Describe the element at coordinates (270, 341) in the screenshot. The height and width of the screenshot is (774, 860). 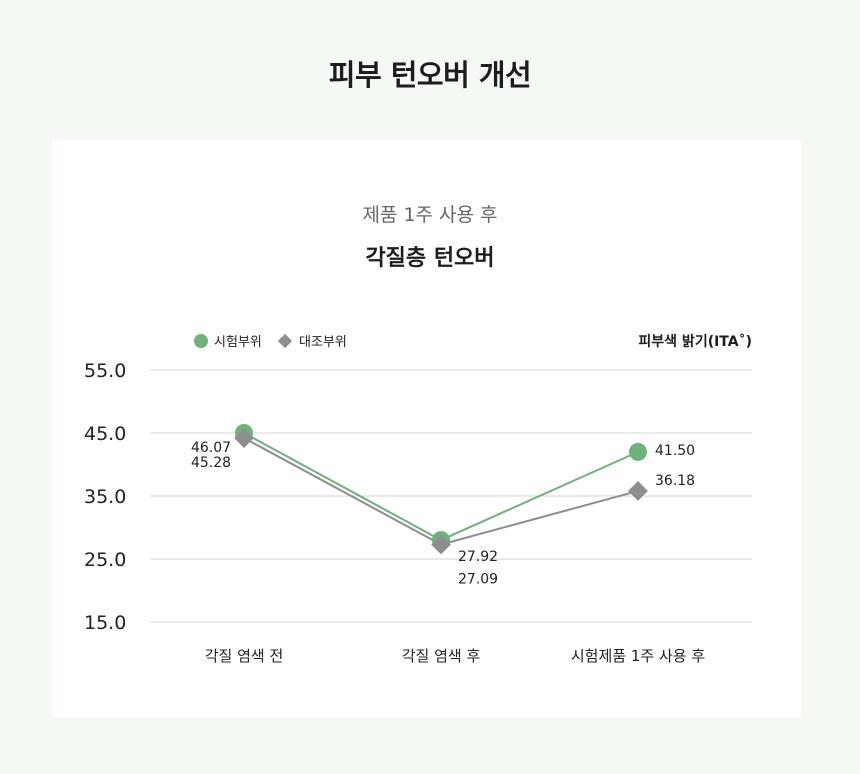
I see `legend: 시험부위 대조부위` at that location.